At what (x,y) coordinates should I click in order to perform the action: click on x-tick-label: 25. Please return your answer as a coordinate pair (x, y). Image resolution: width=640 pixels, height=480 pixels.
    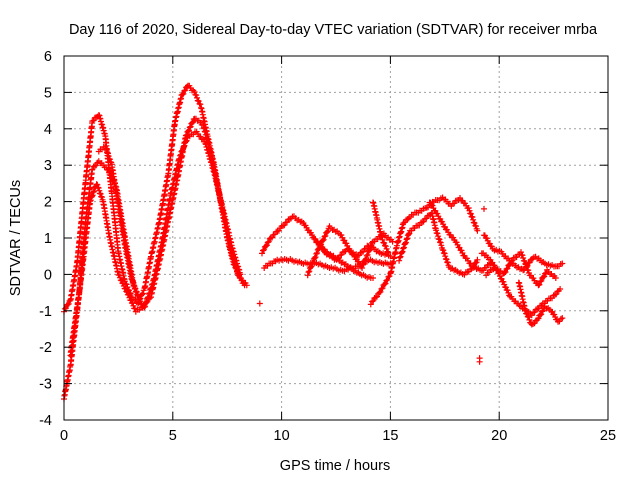
    Looking at the image, I should click on (608, 436).